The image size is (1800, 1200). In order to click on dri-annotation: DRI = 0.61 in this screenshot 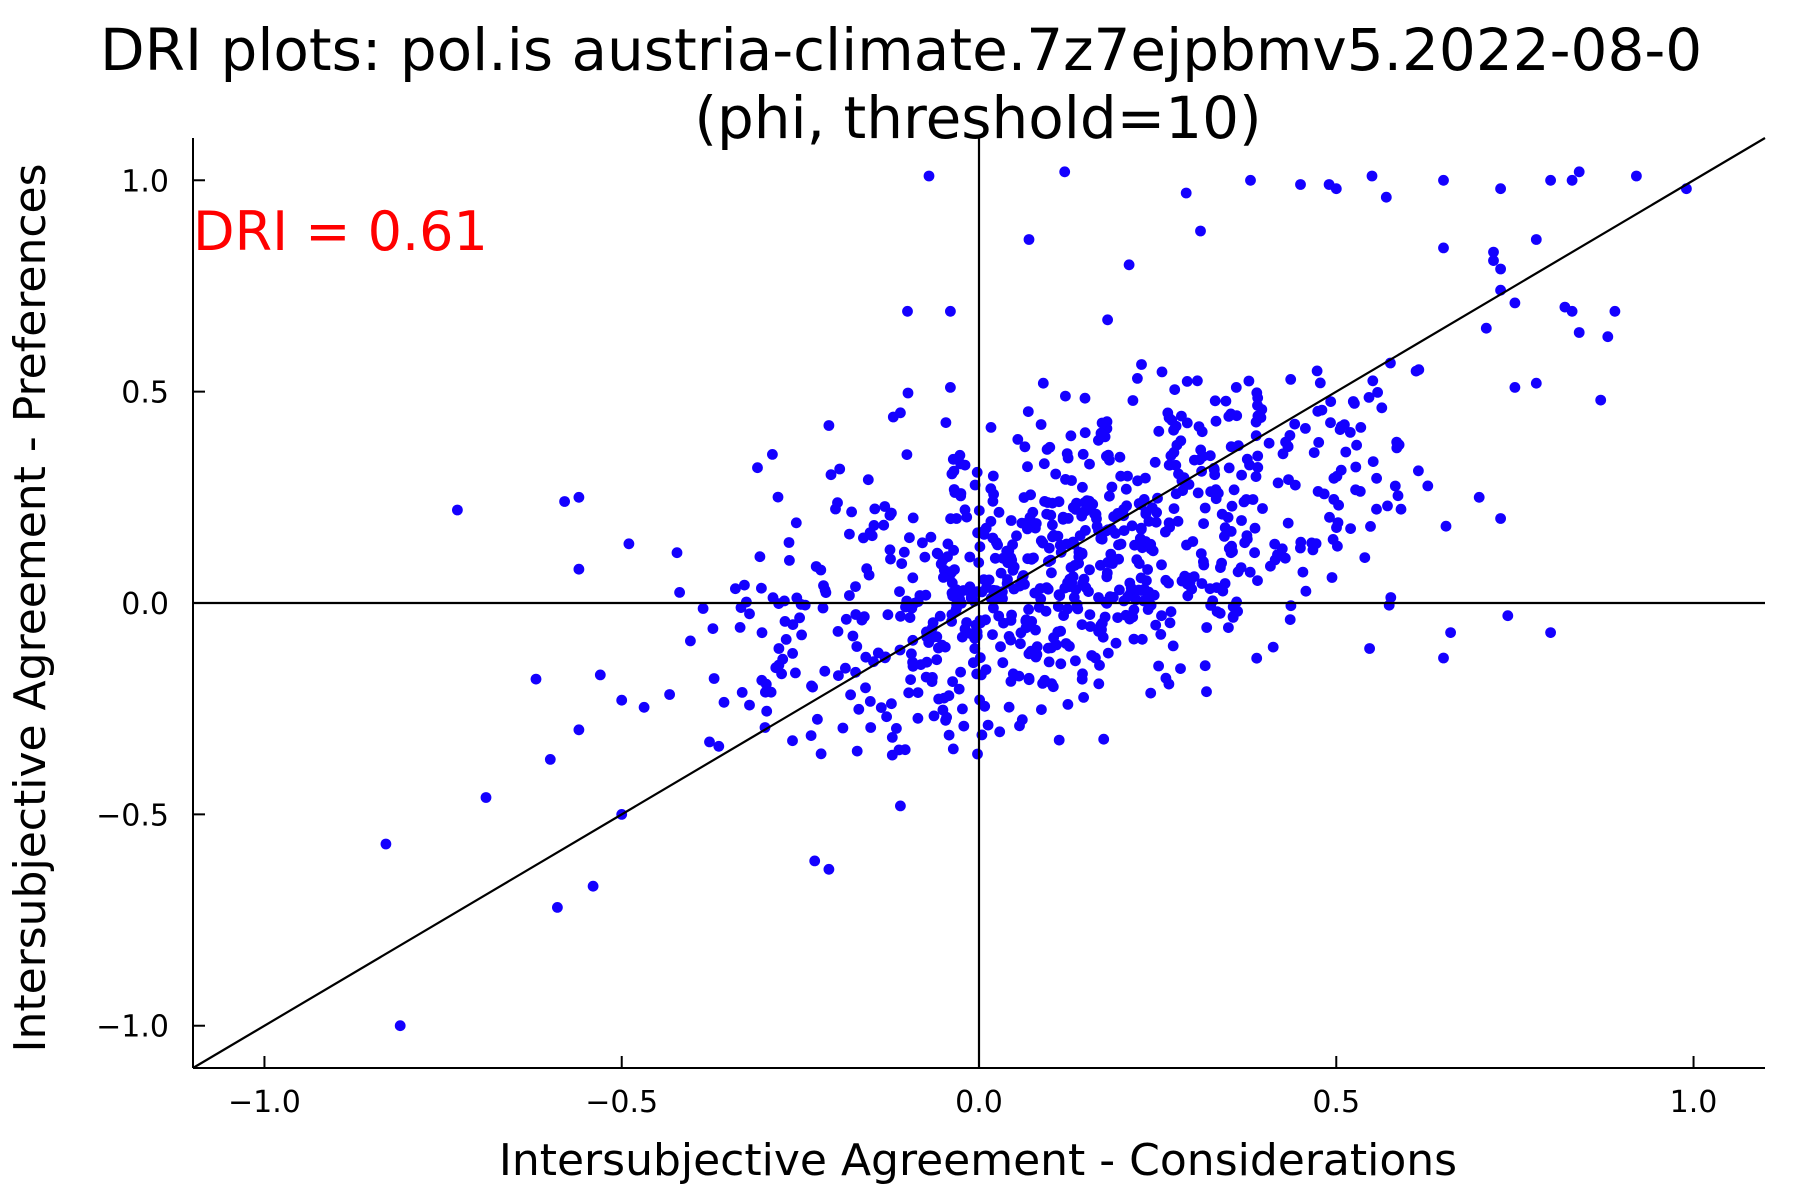, I will do `click(340, 231)`.